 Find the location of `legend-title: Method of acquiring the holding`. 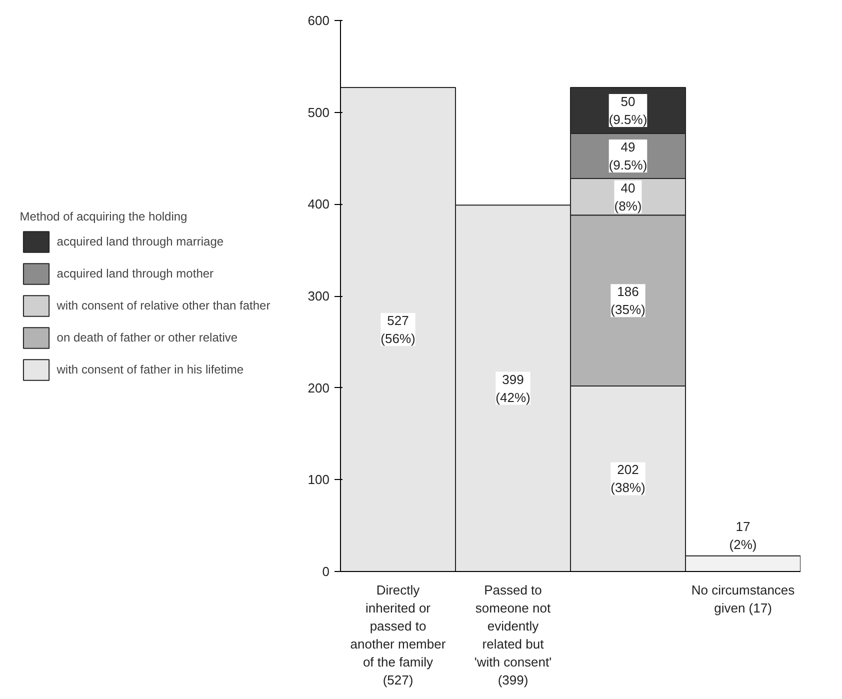

legend-title: Method of acquiring the holding is located at coordinates (104, 216).